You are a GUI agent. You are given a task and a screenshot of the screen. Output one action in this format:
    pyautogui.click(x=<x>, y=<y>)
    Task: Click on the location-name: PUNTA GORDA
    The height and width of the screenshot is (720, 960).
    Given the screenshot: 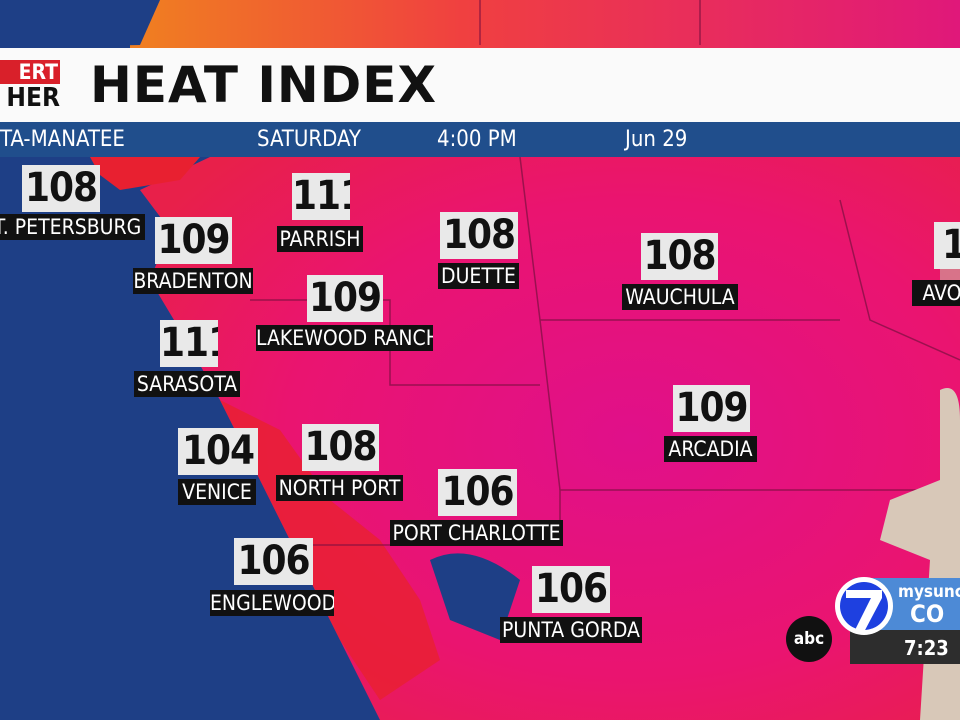 What is the action you would take?
    pyautogui.click(x=571, y=630)
    